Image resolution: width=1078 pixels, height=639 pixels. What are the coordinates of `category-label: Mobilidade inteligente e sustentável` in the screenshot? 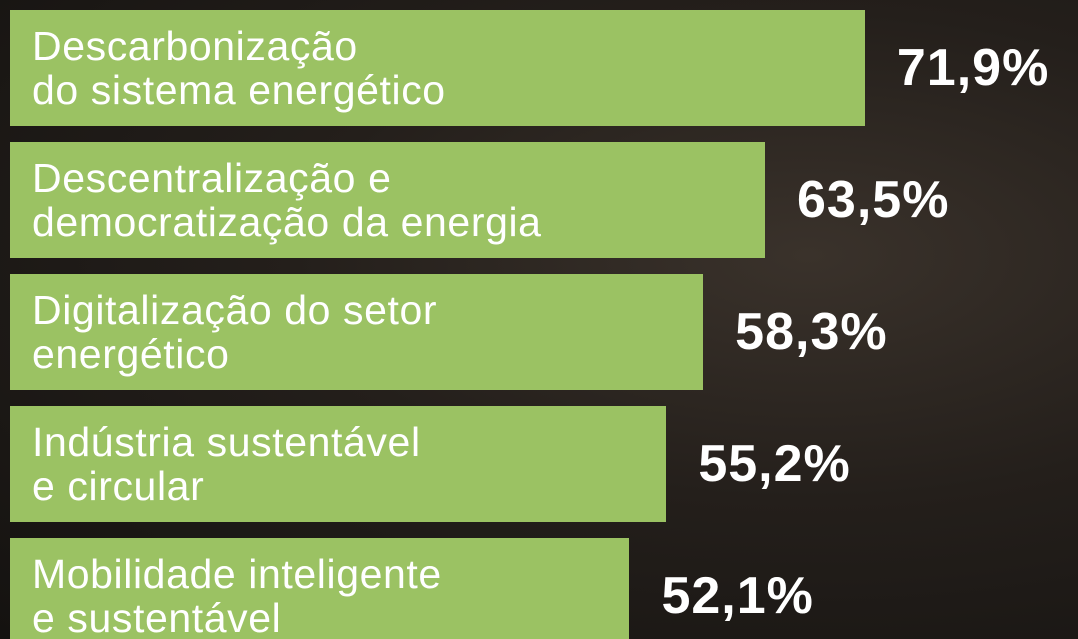 It's located at (237, 595).